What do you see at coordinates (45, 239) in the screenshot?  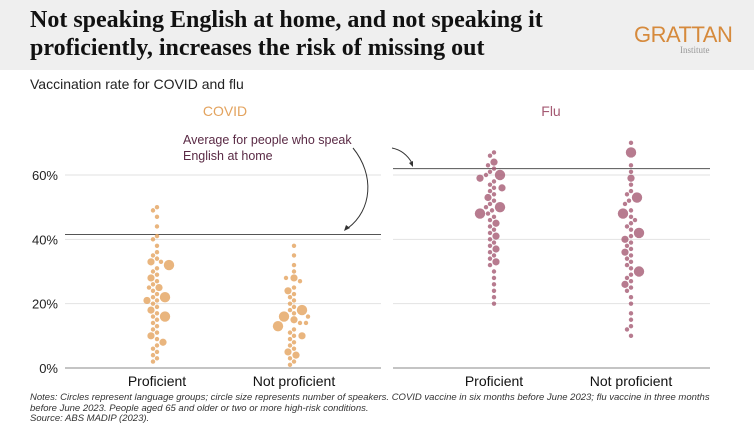 I see `y-tick-label: 40%` at bounding box center [45, 239].